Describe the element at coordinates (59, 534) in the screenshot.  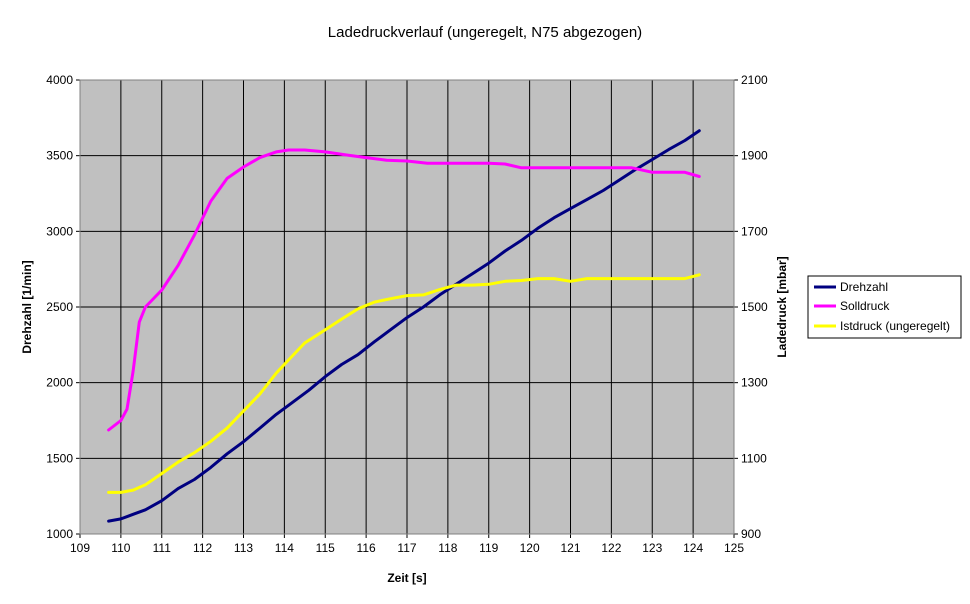
I see `y-left-tick-label: 1000` at that location.